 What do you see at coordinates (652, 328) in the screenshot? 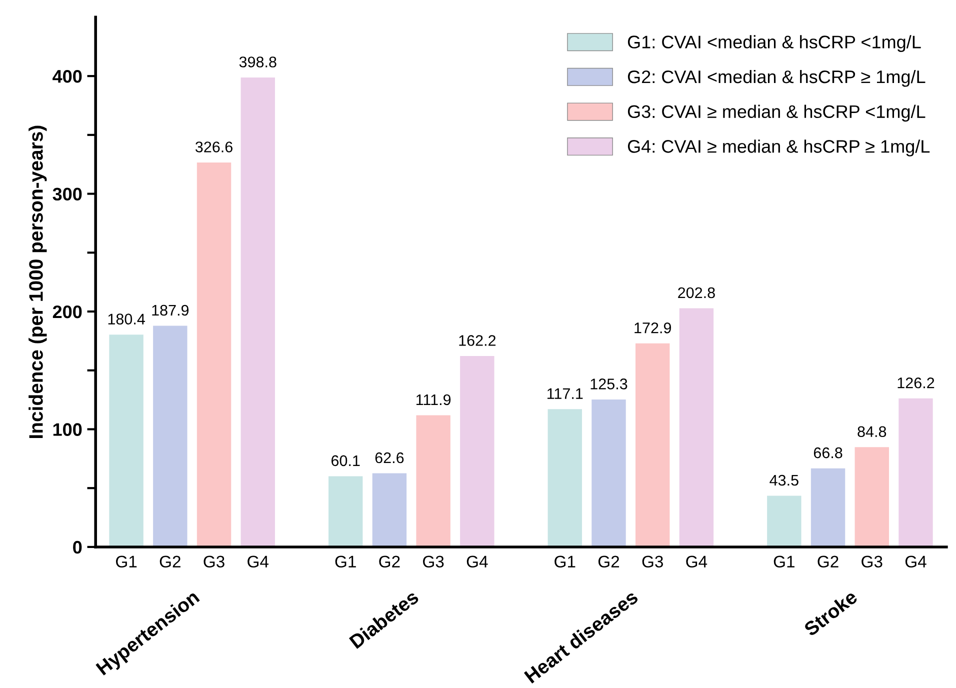
I see `data-label: 172.9` at bounding box center [652, 328].